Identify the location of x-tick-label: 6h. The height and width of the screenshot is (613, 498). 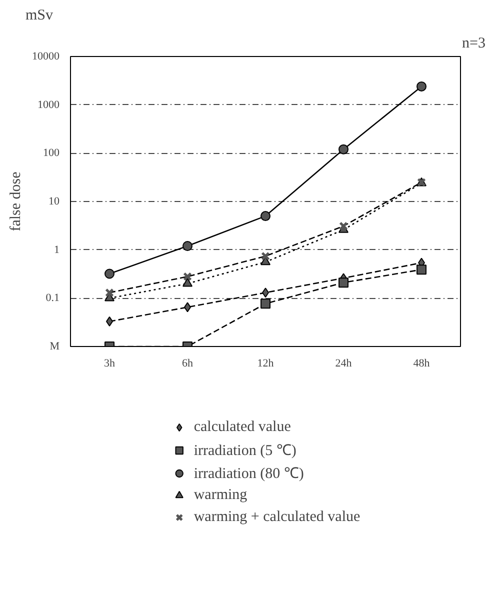
(188, 364).